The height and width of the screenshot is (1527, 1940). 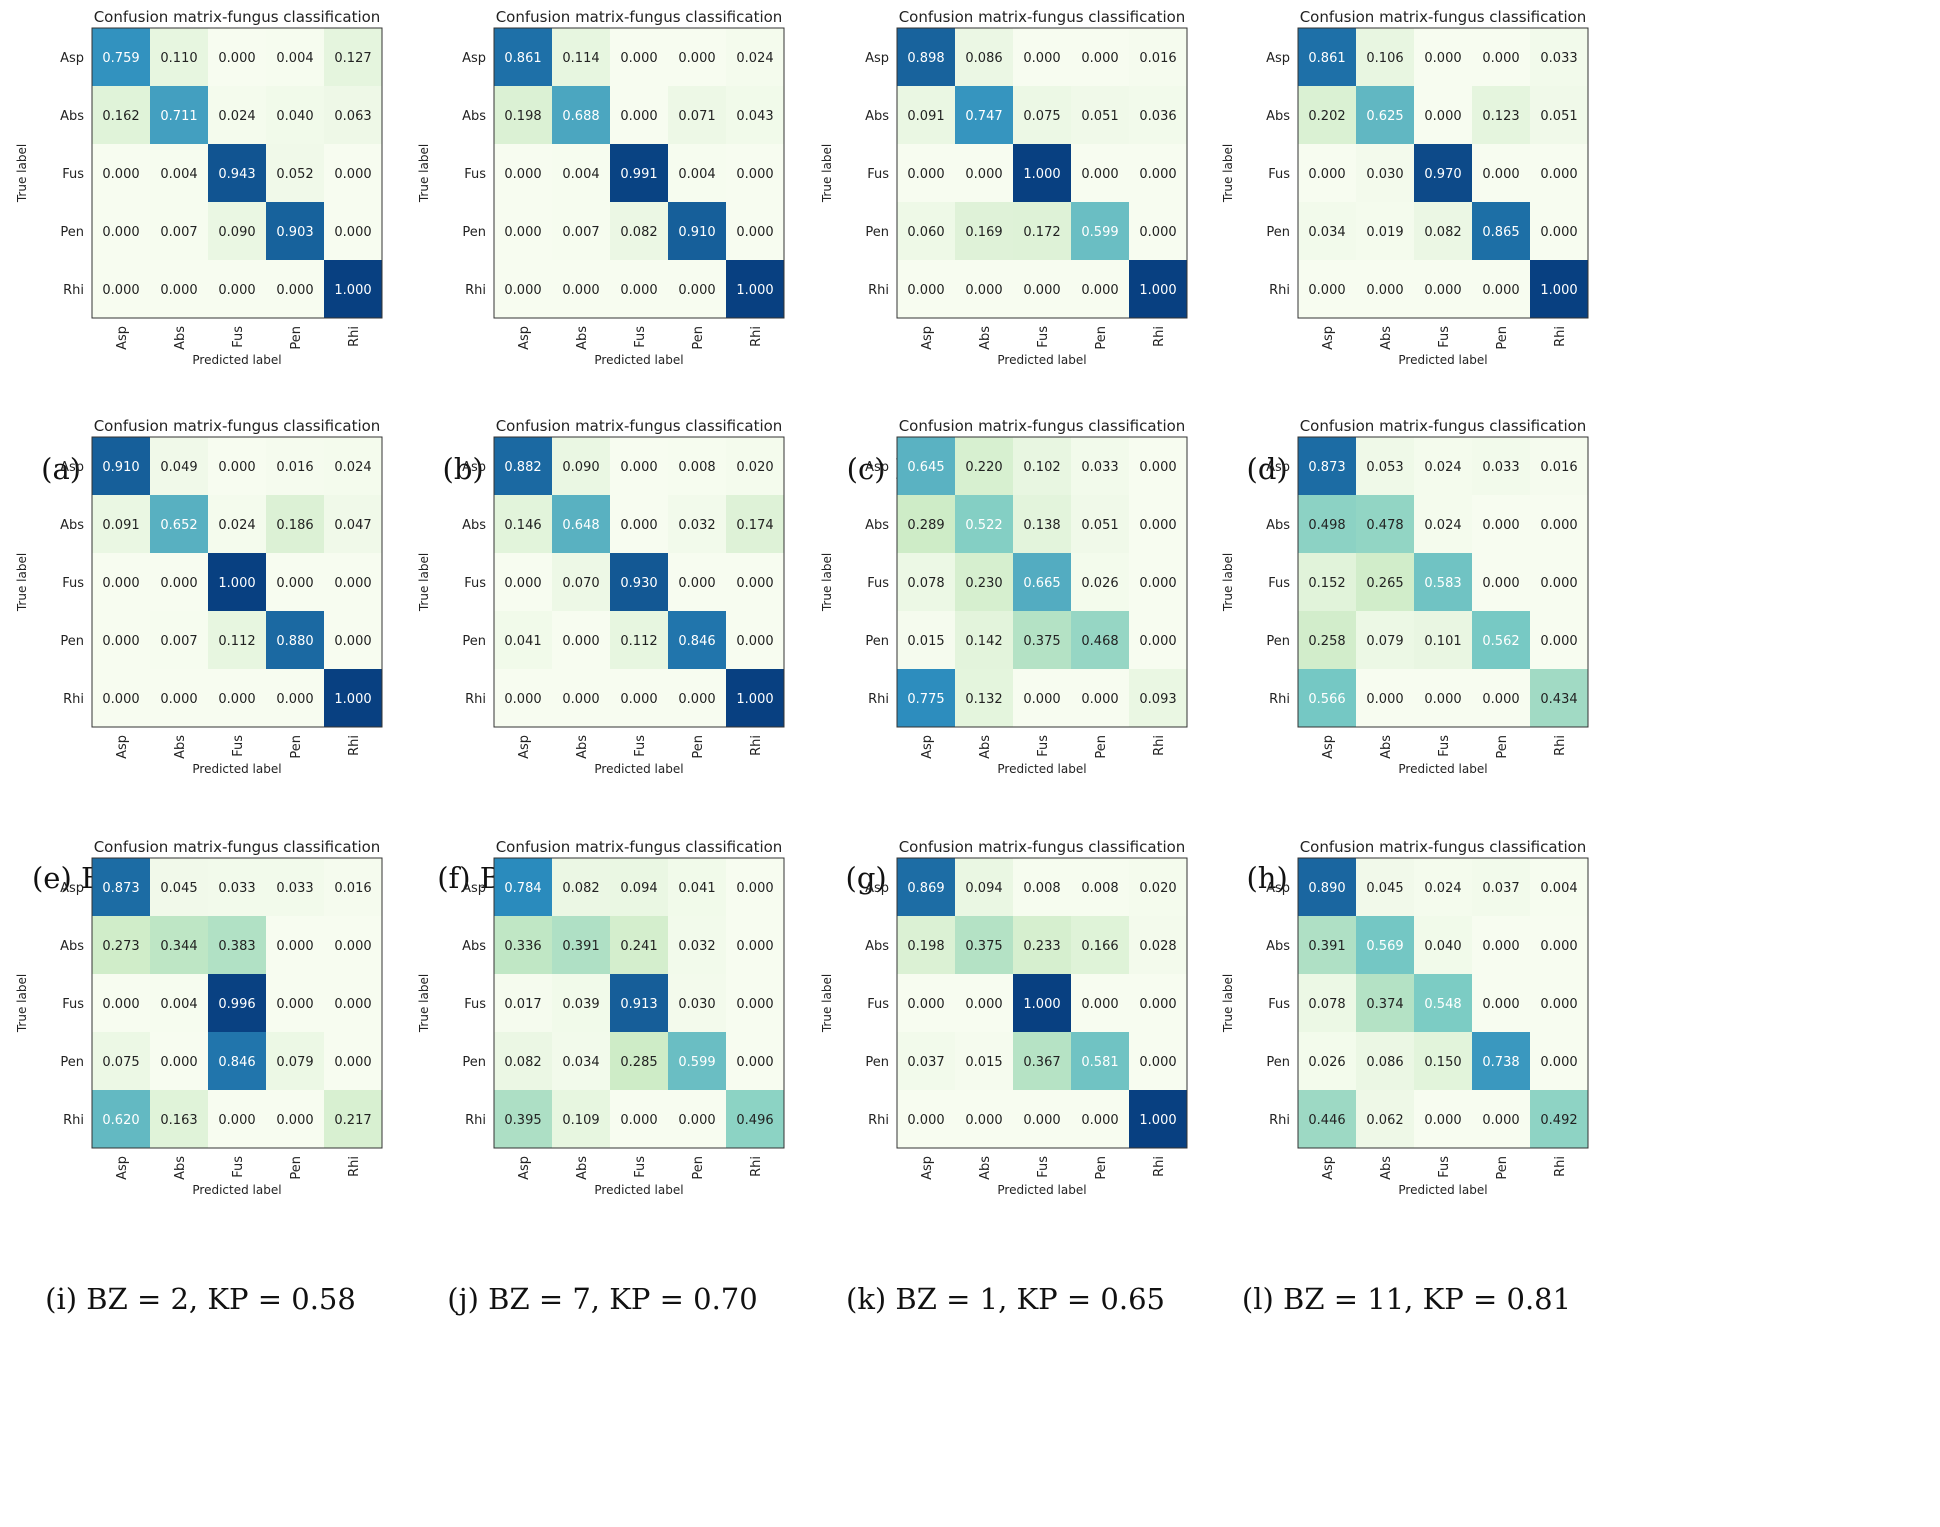 I want to click on cell-value: 0.162, so click(x=120, y=116).